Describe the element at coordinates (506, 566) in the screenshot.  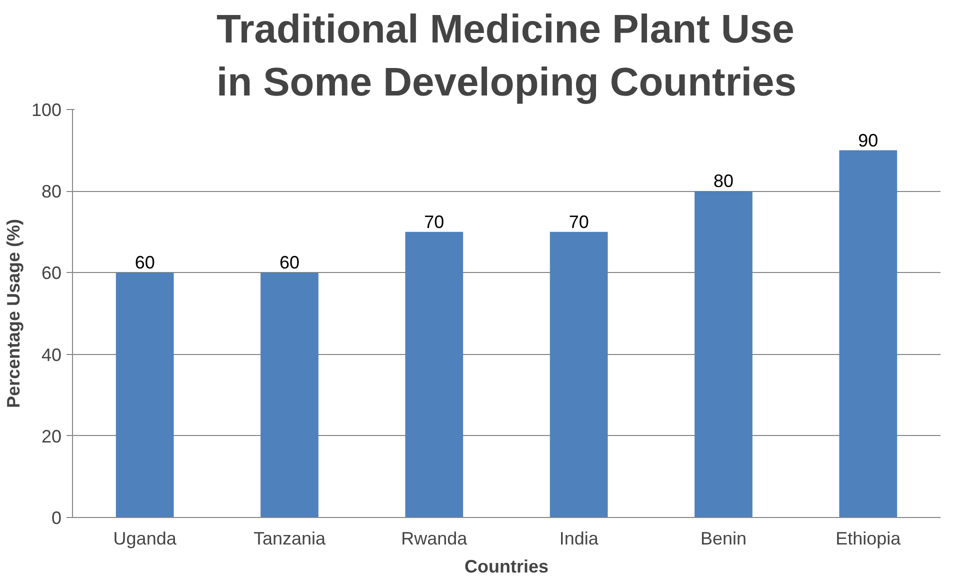
I see `x-axis-title: Countries` at that location.